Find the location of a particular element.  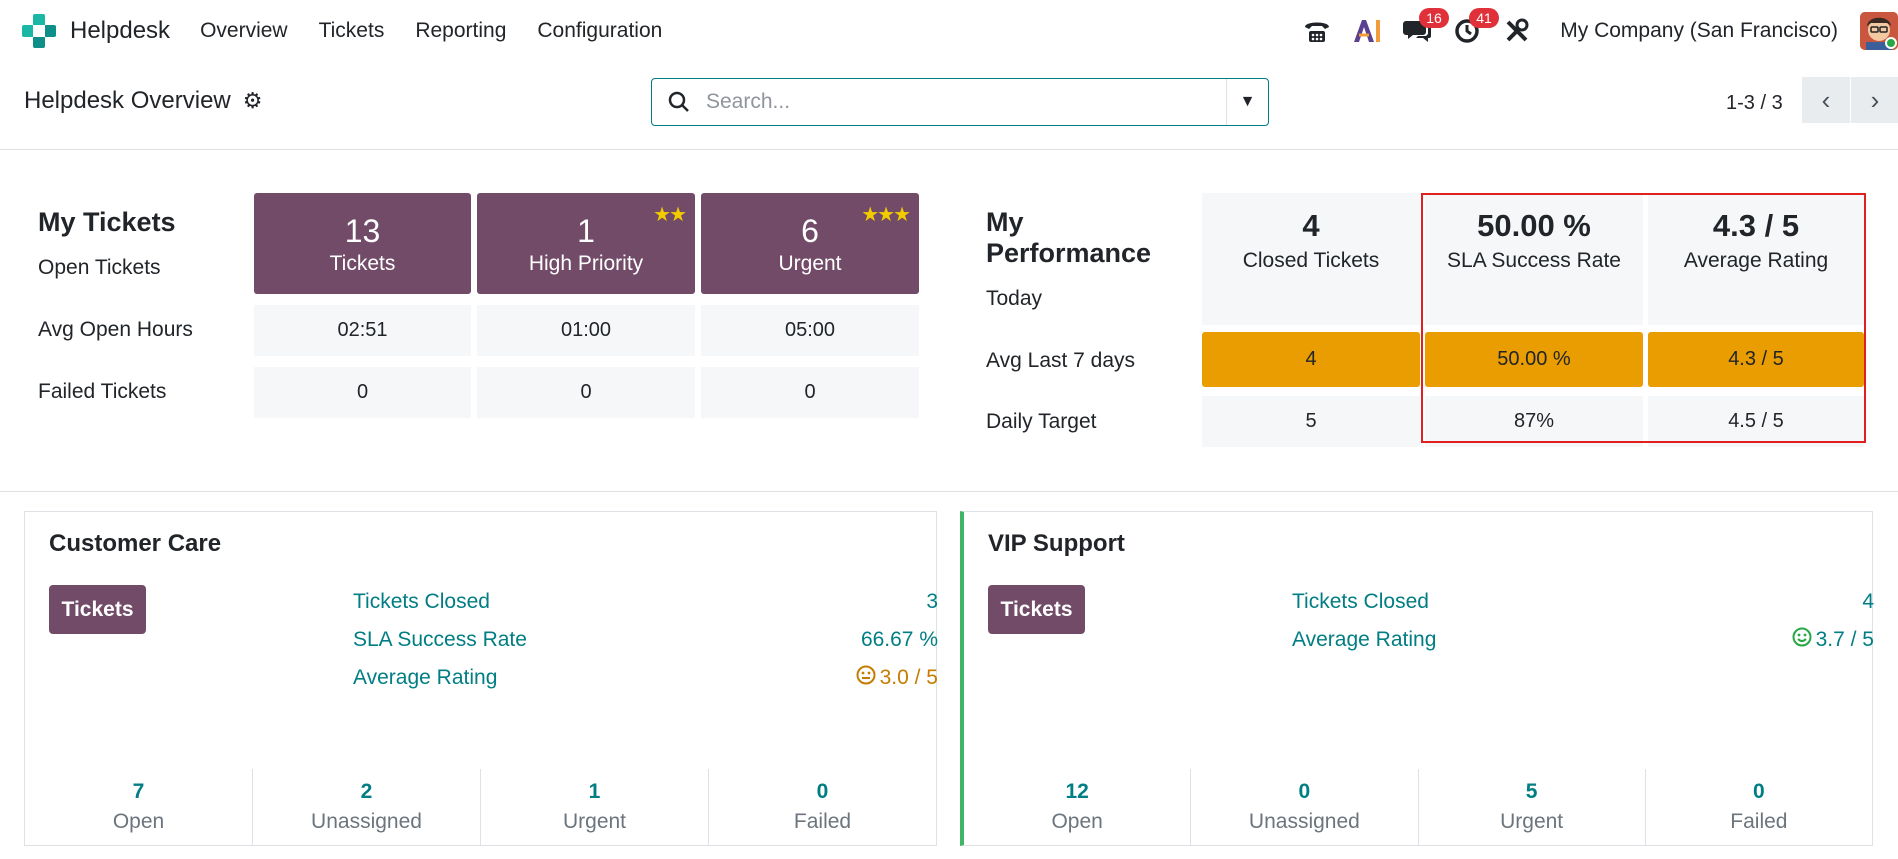

my-tickets-card: 13 Tickets is located at coordinates (362, 243).